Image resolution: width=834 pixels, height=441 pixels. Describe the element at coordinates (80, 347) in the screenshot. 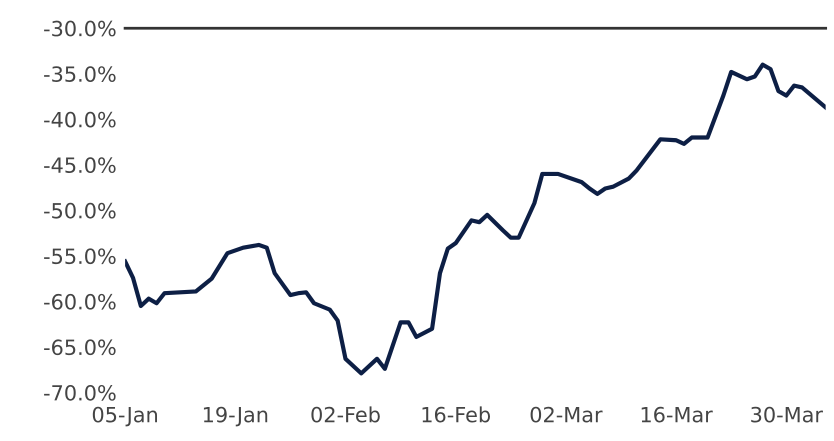

I see `y-tick-label: -65.0%` at that location.